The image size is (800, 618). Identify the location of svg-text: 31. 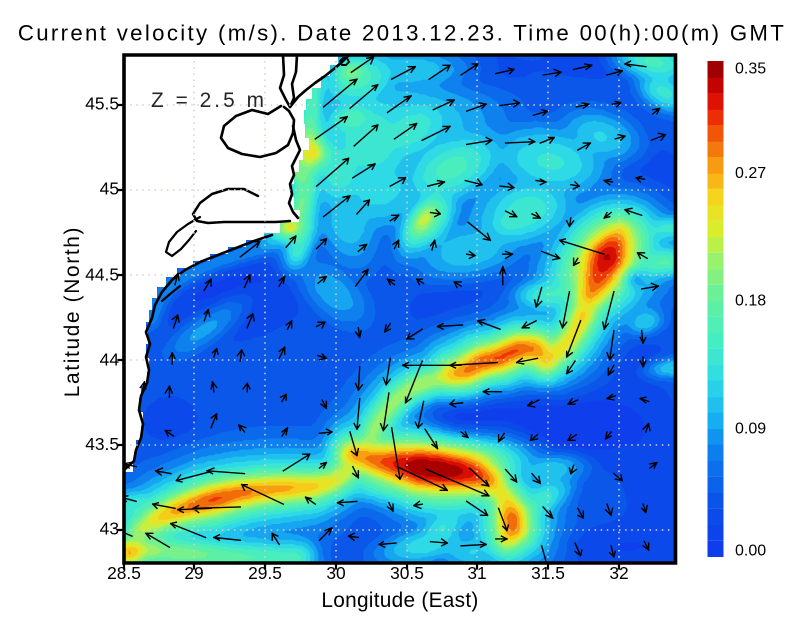
(476, 573).